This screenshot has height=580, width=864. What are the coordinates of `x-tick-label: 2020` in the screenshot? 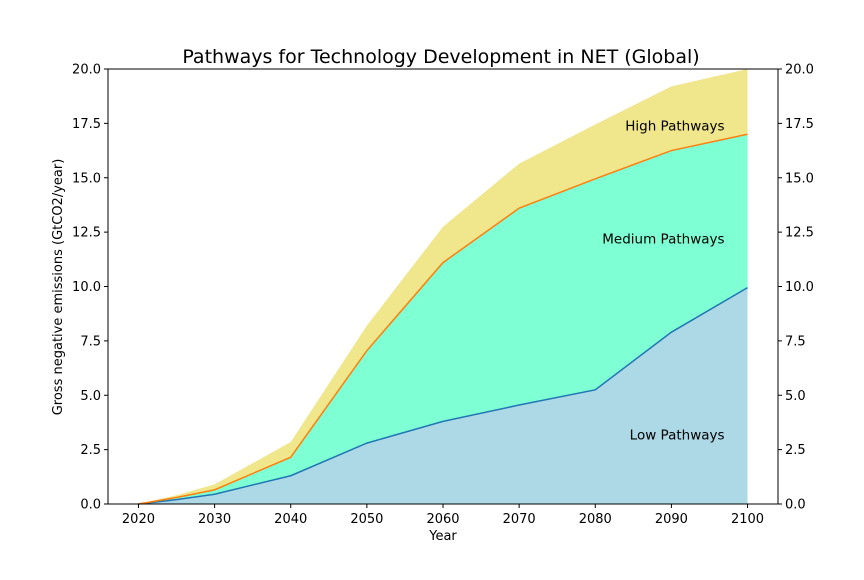 It's located at (138, 519).